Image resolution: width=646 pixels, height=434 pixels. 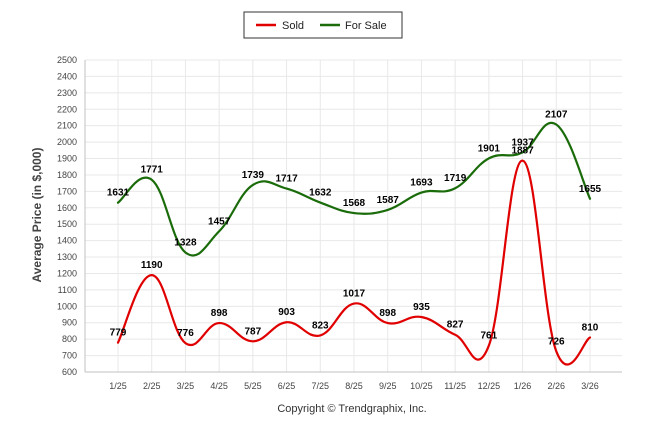 What do you see at coordinates (69, 356) in the screenshot?
I see `y-tick-label: 700` at bounding box center [69, 356].